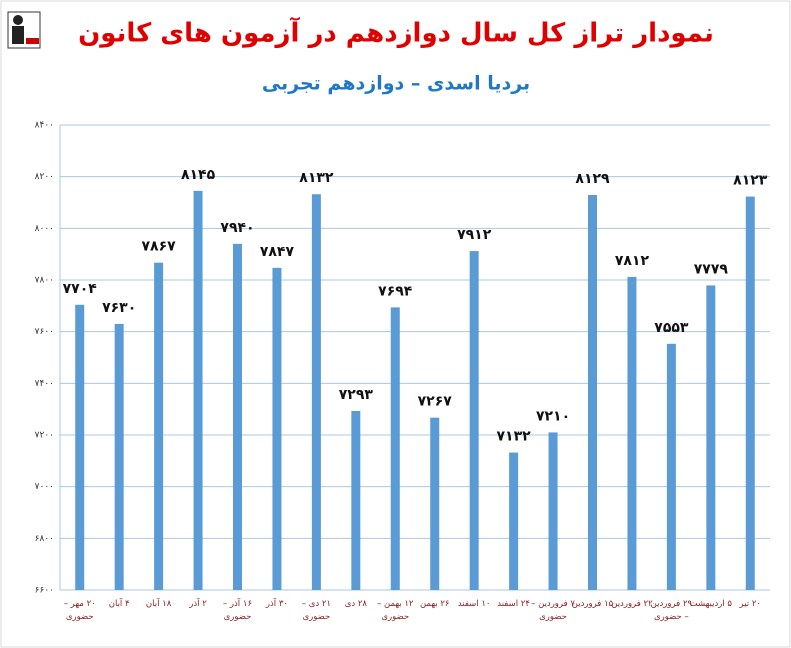 The height and width of the screenshot is (648, 791). What do you see at coordinates (44, 591) in the screenshot?
I see `y-tick-label: ۶۶۰۰` at bounding box center [44, 591].